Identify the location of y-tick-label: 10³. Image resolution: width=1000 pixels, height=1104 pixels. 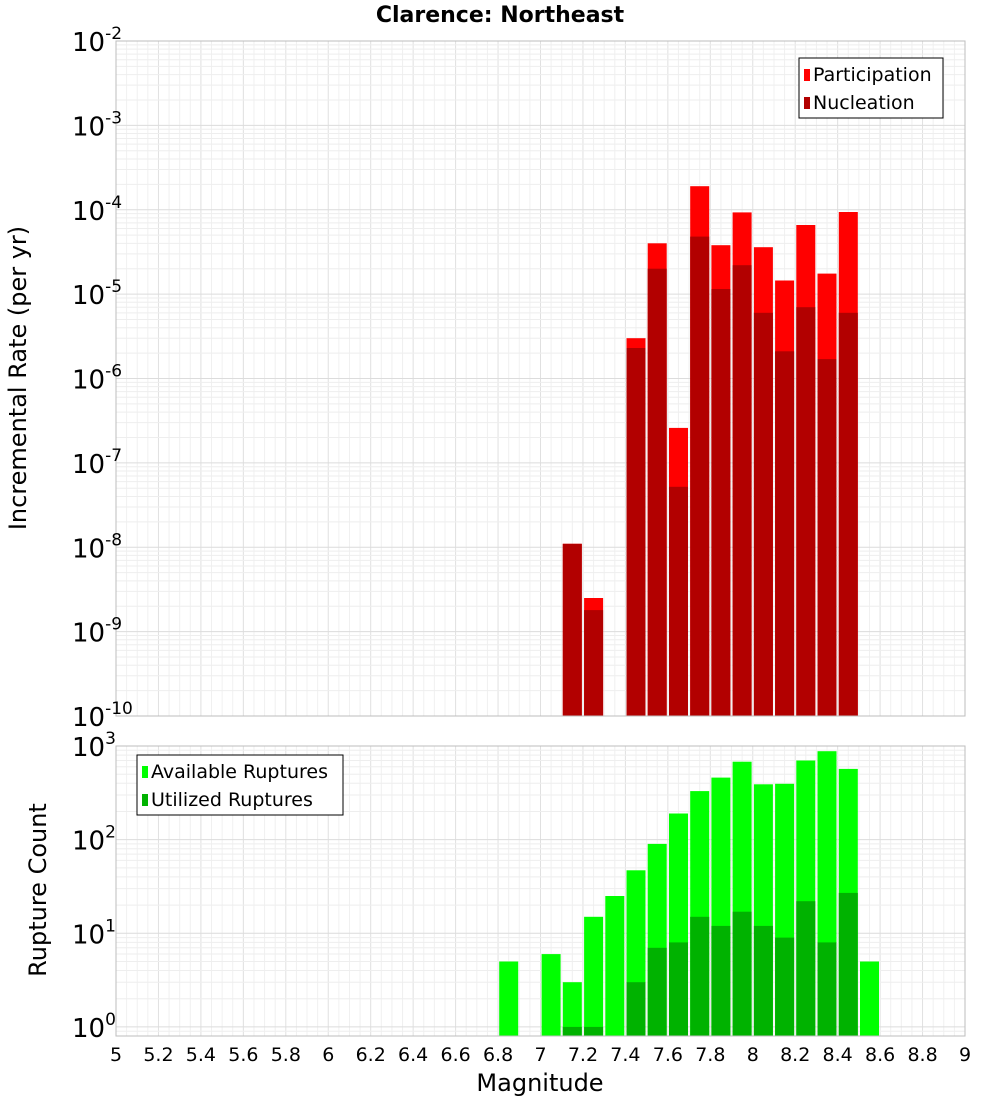
(94, 746).